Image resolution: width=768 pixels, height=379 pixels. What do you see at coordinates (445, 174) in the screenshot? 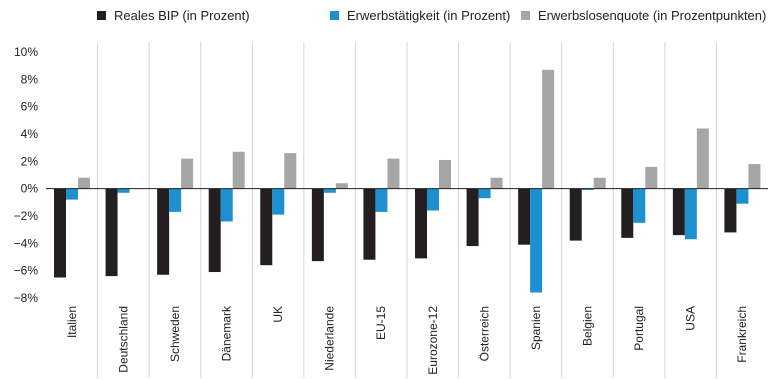
I see `bar-eurozone-12-s2` at bounding box center [445, 174].